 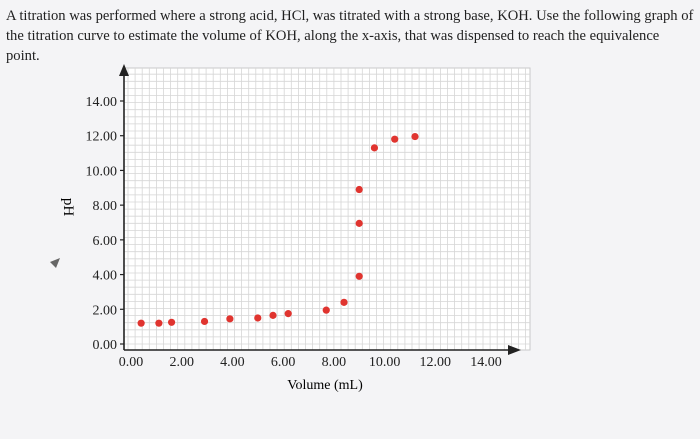 I want to click on y-tick-label: 4.00, so click(x=105, y=276).